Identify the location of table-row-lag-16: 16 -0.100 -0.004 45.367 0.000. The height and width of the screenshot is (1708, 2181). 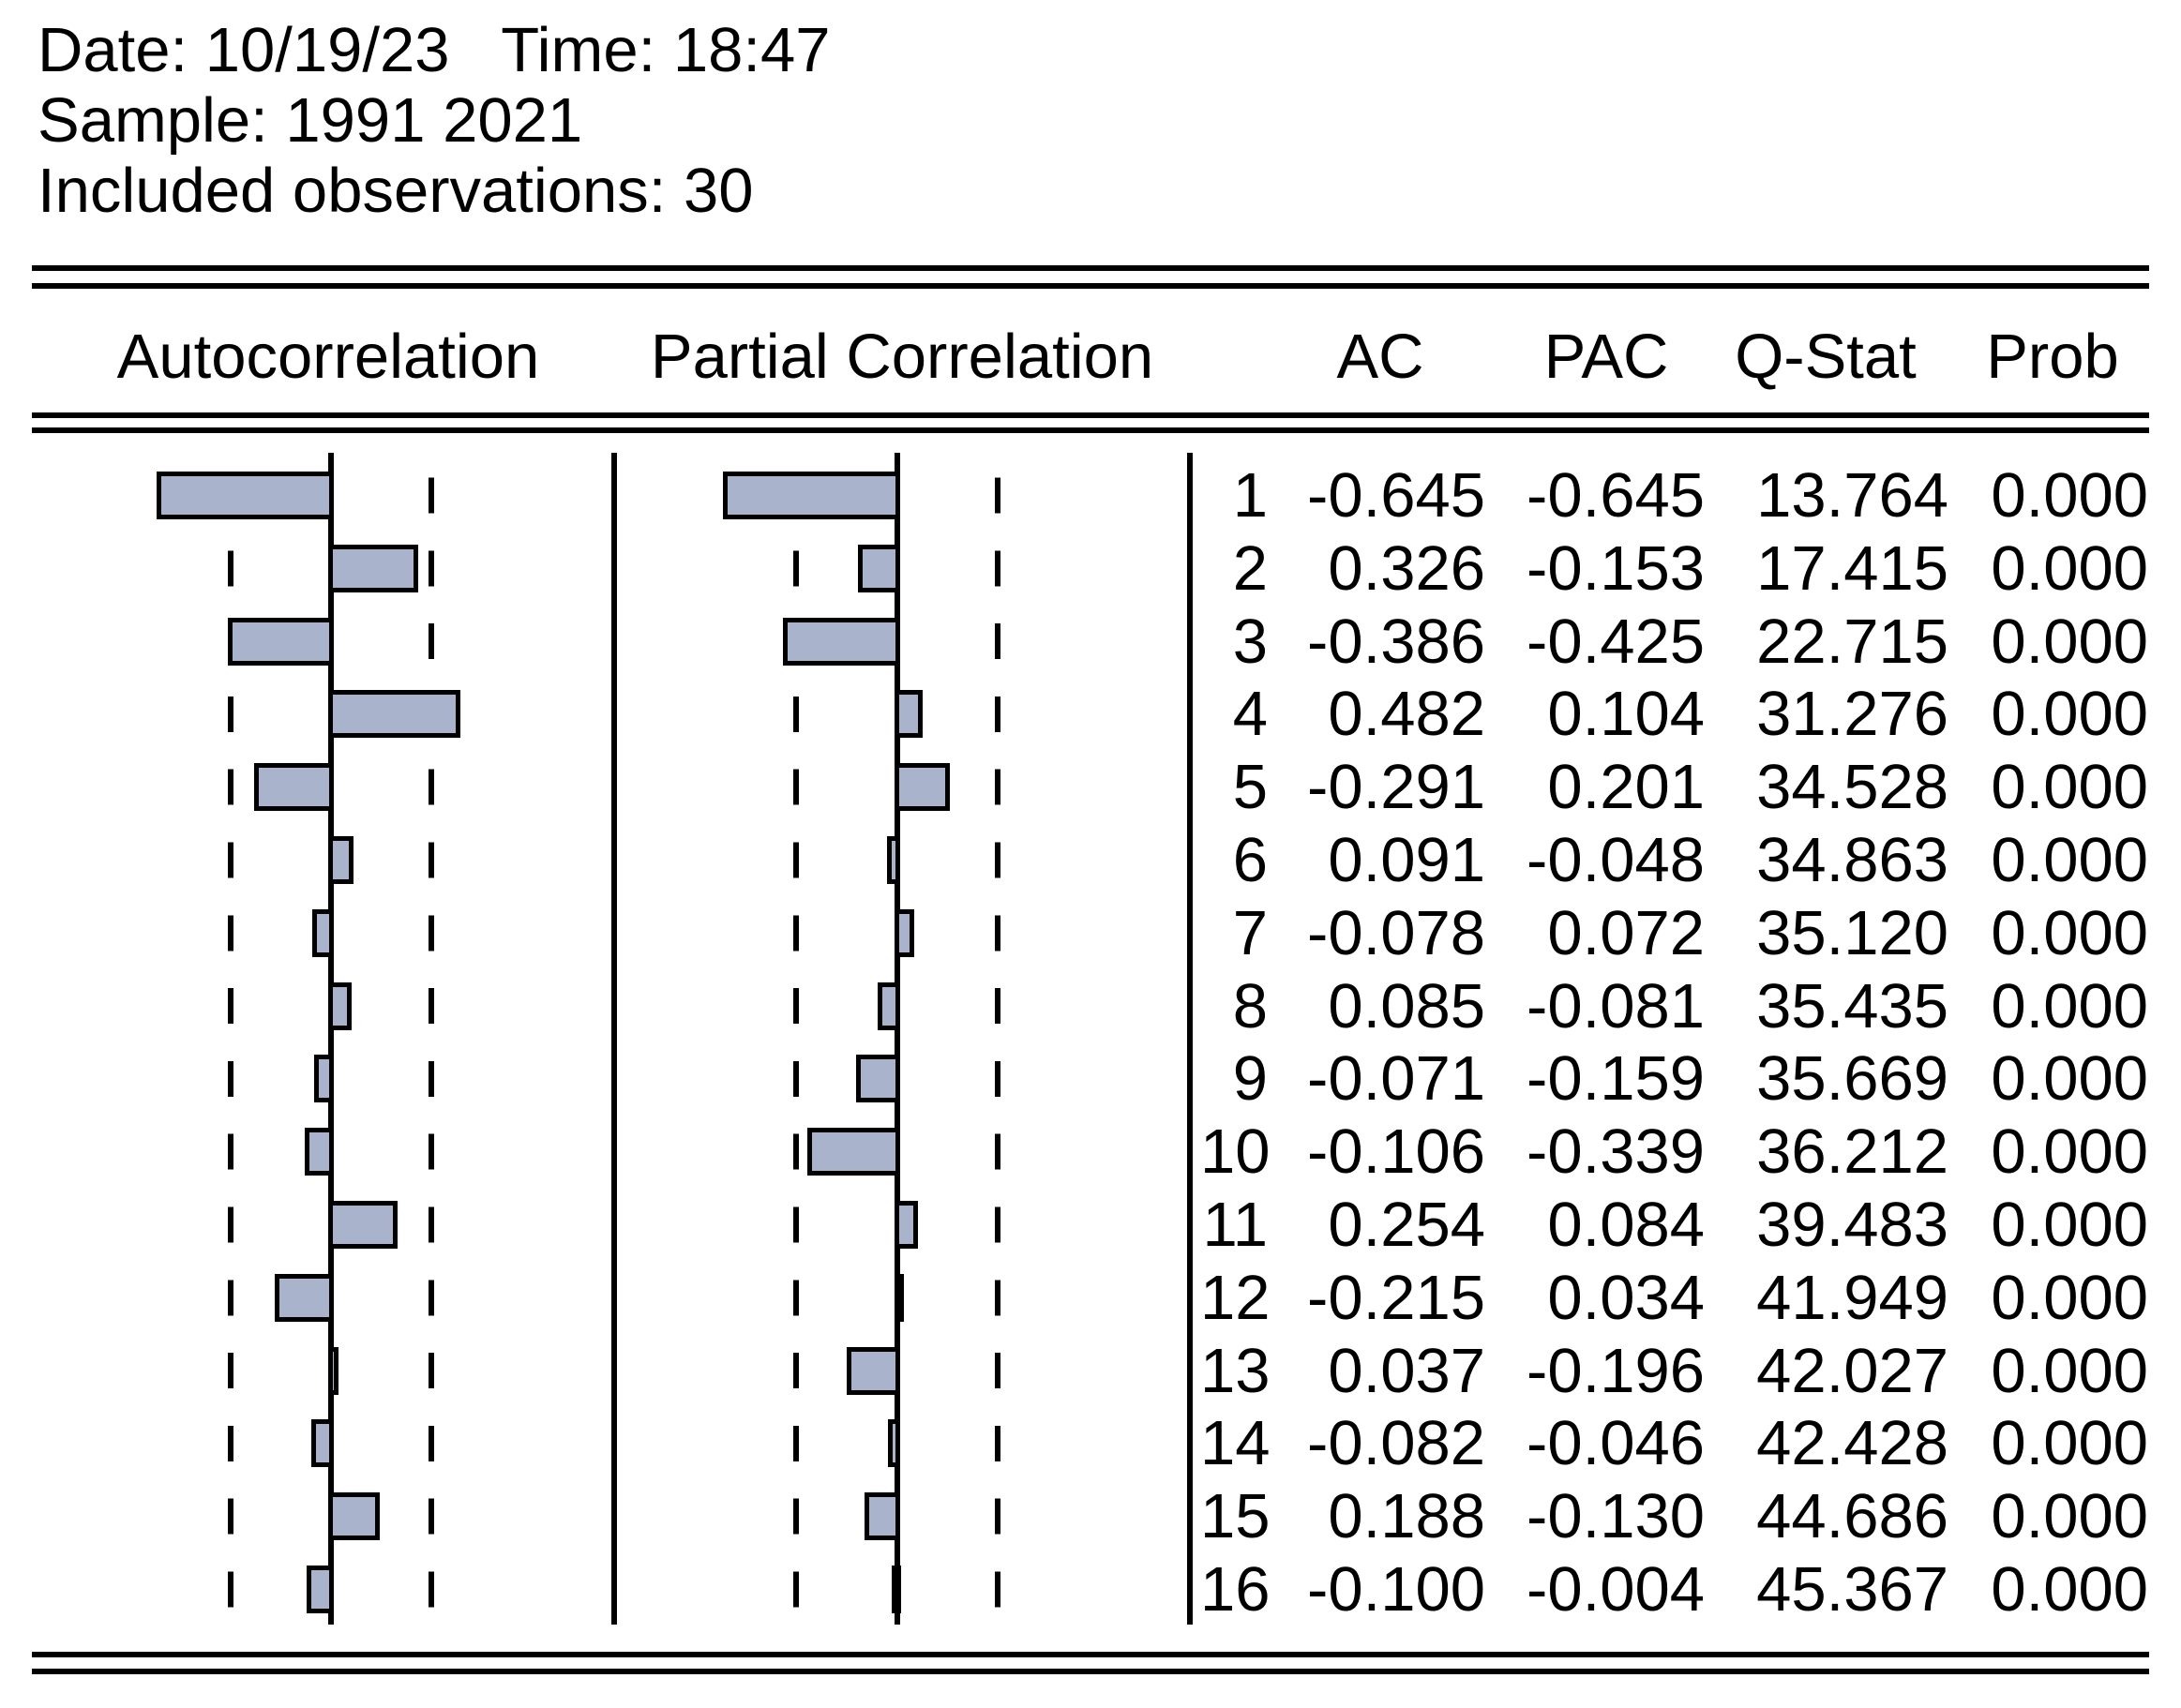
(1674, 1589).